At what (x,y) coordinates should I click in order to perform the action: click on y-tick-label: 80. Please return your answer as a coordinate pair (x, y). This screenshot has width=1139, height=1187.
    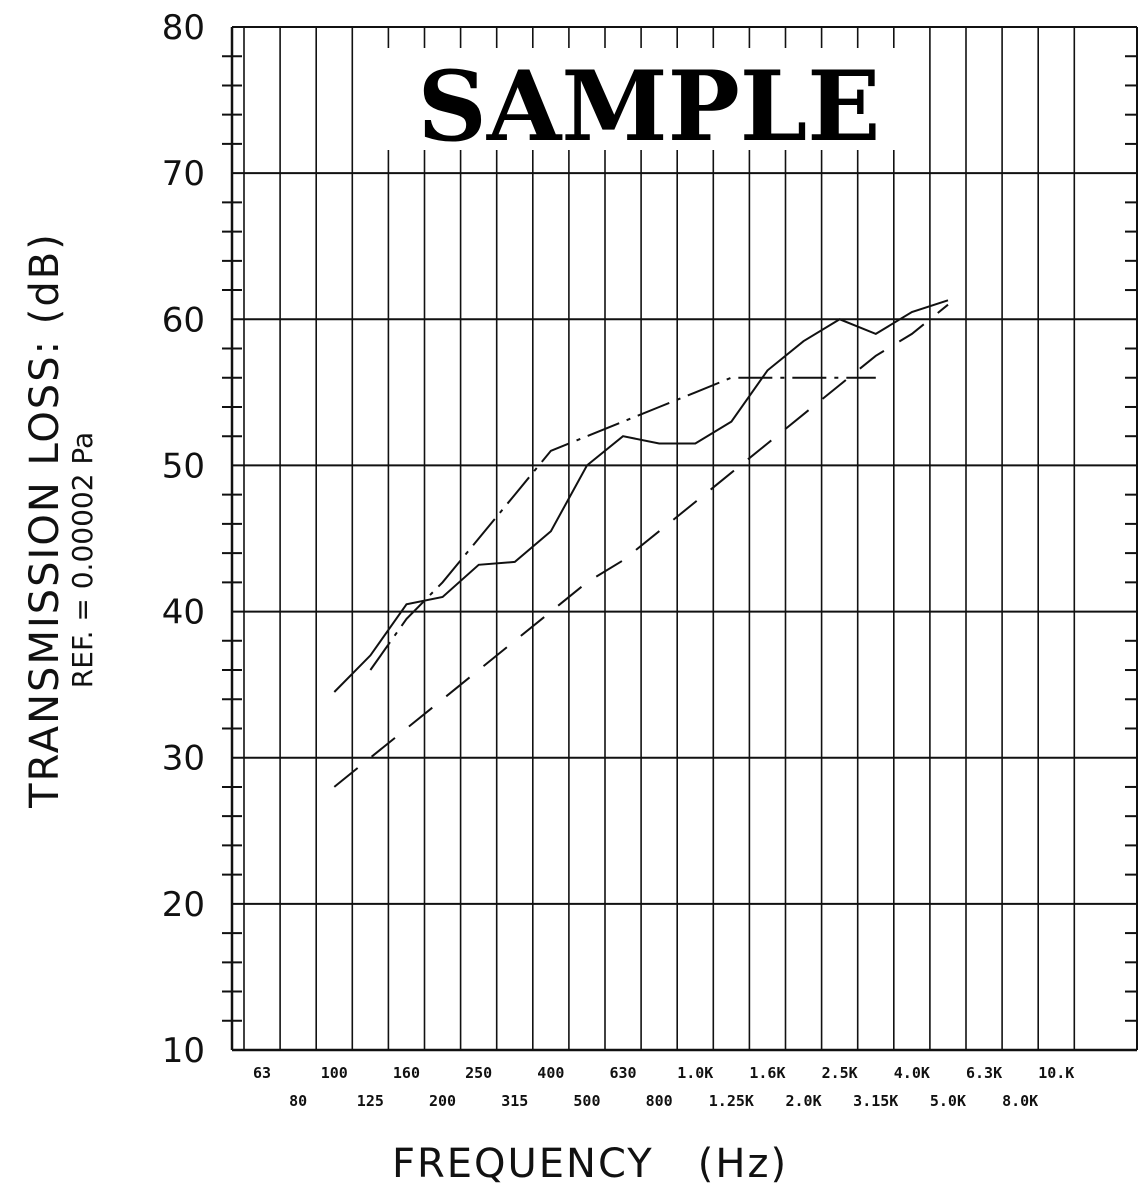
    Looking at the image, I should click on (183, 28).